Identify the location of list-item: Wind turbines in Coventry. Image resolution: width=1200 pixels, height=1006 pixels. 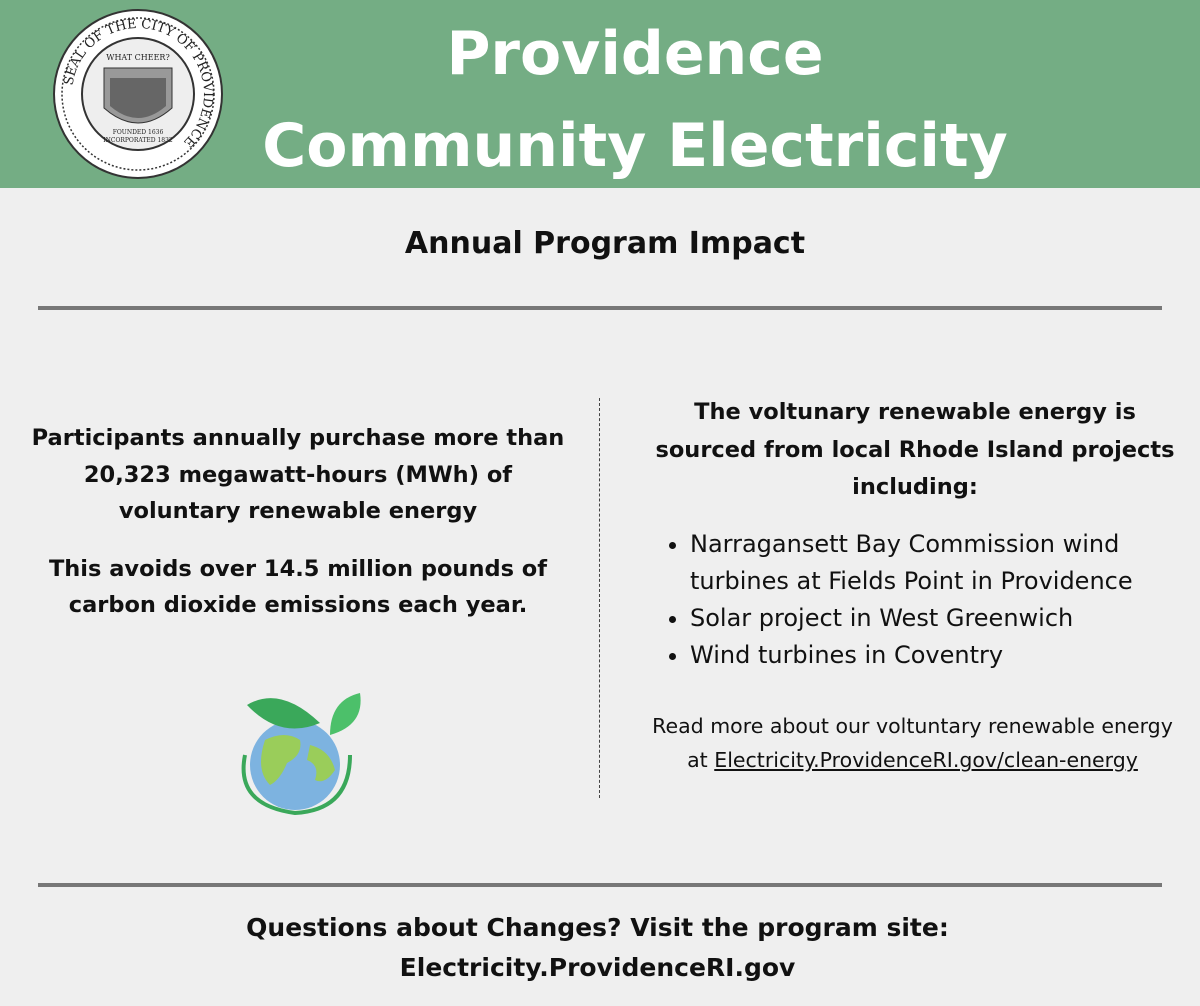
(945, 655).